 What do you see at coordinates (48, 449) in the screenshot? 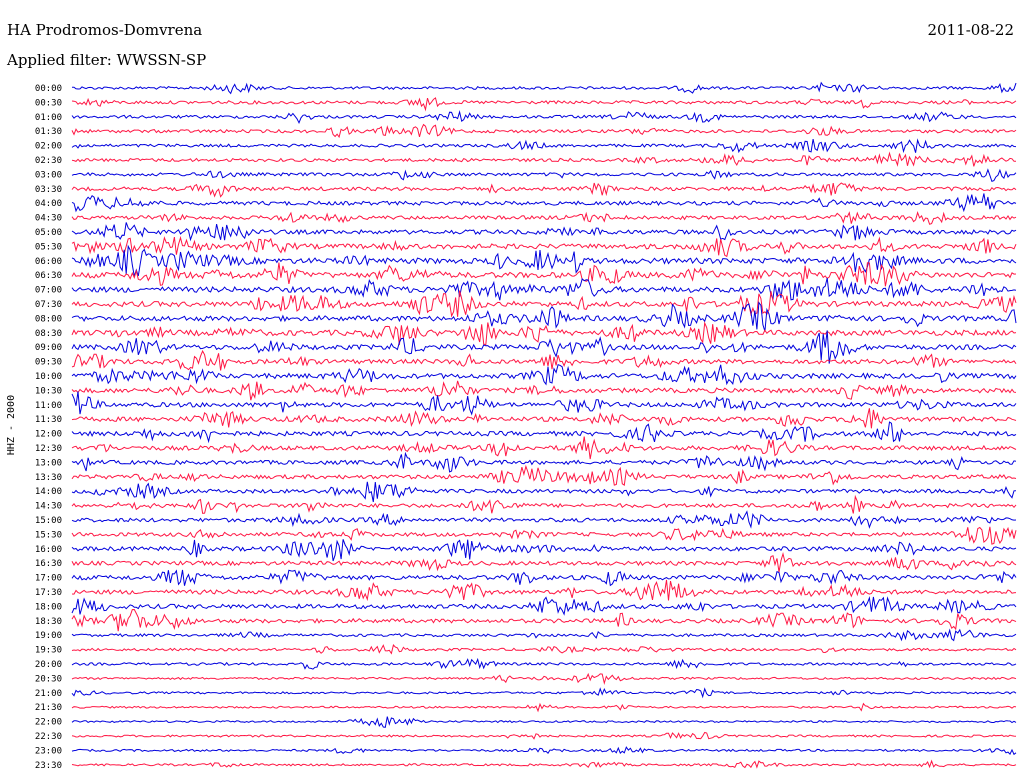
I see `time-tick-label: 12:30` at bounding box center [48, 449].